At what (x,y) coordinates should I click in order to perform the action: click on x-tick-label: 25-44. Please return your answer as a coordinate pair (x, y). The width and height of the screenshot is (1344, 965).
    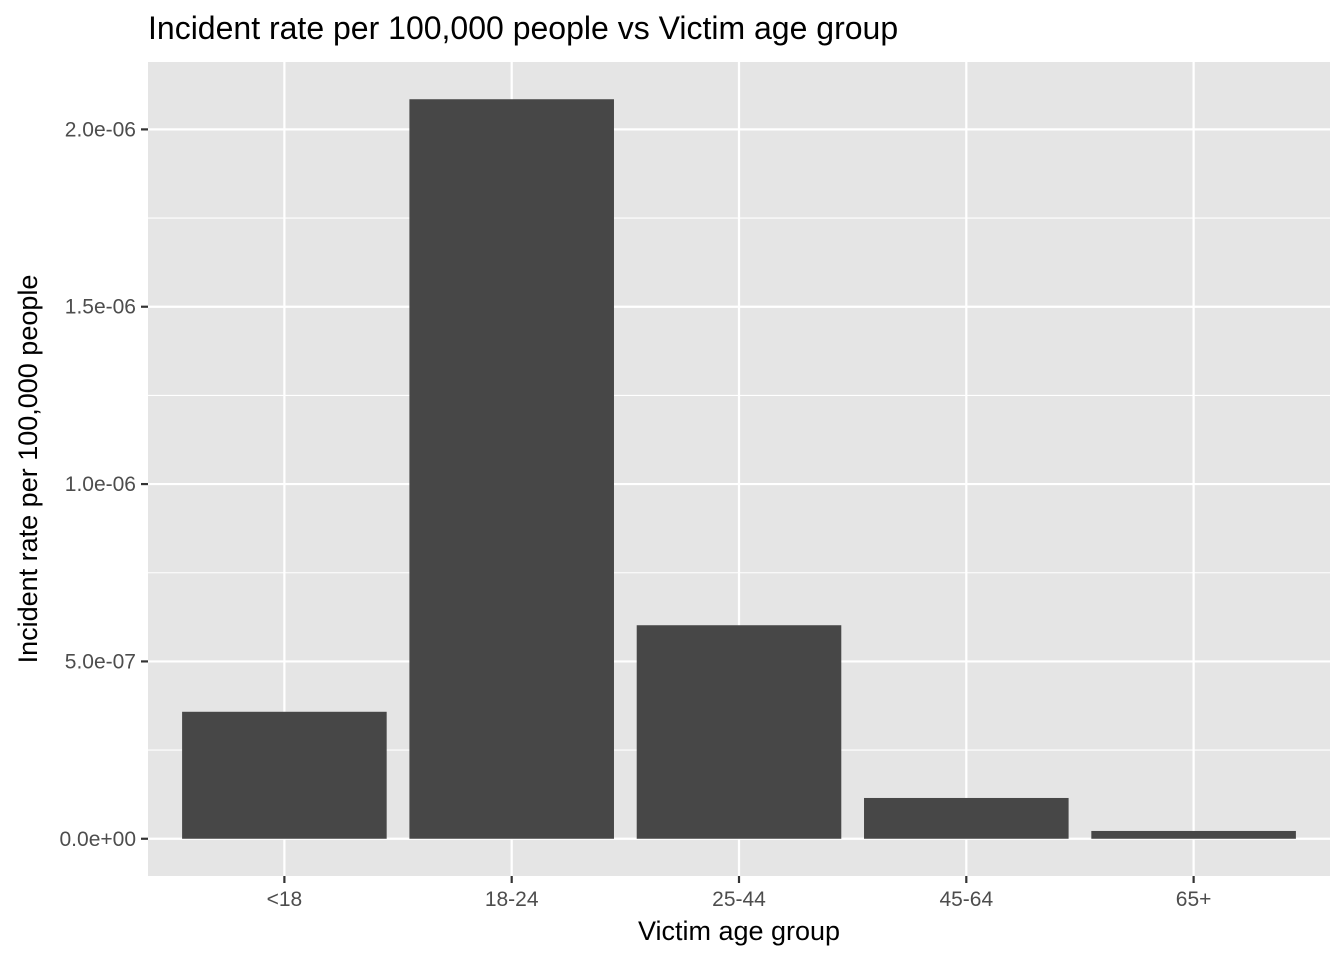
    Looking at the image, I should click on (739, 899).